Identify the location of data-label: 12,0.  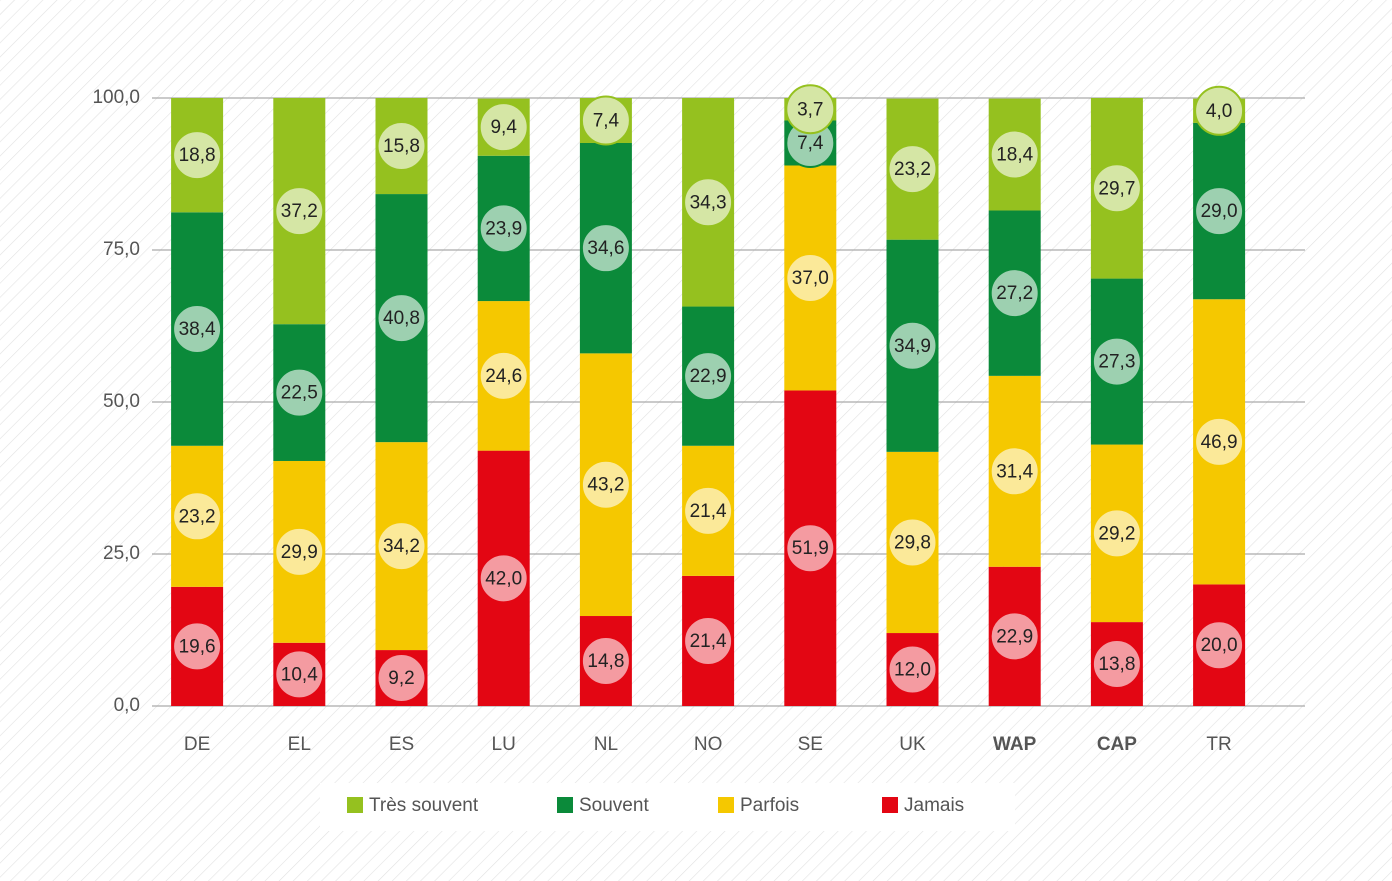
(912, 670).